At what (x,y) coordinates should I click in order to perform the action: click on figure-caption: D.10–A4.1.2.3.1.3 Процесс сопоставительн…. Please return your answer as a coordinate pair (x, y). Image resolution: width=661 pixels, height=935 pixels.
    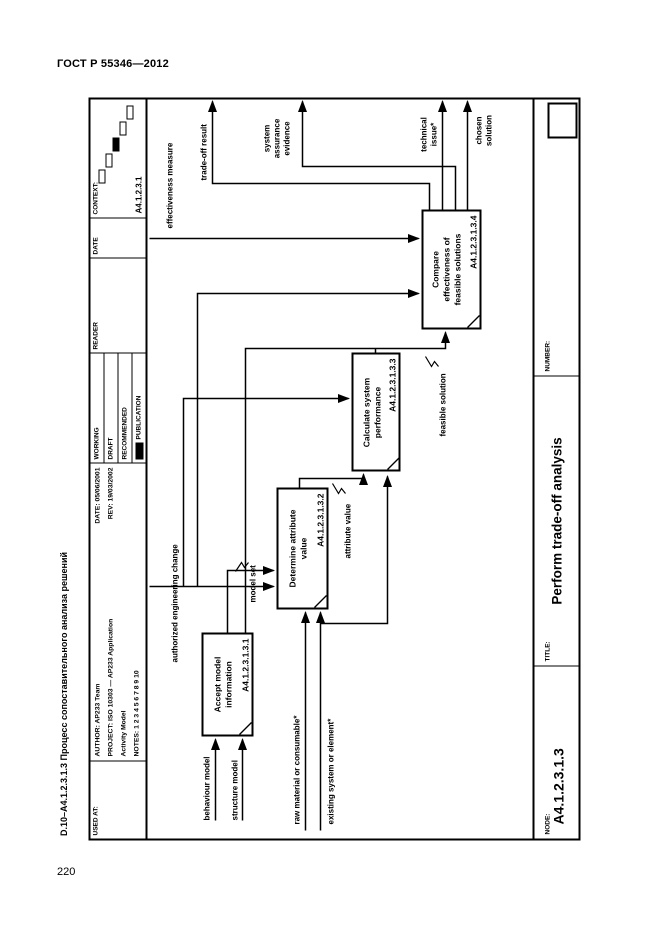
    Looking at the image, I should click on (64, 693).